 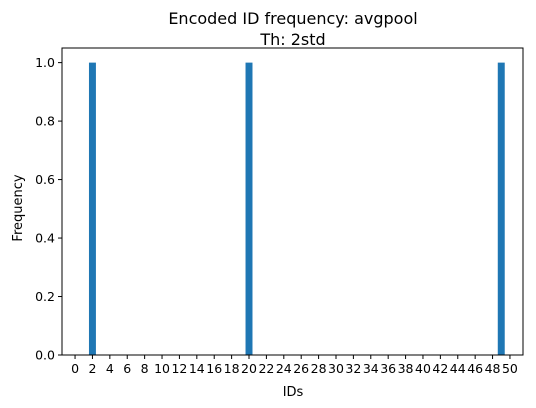 I want to click on x-tick-label: 20, so click(x=249, y=368).